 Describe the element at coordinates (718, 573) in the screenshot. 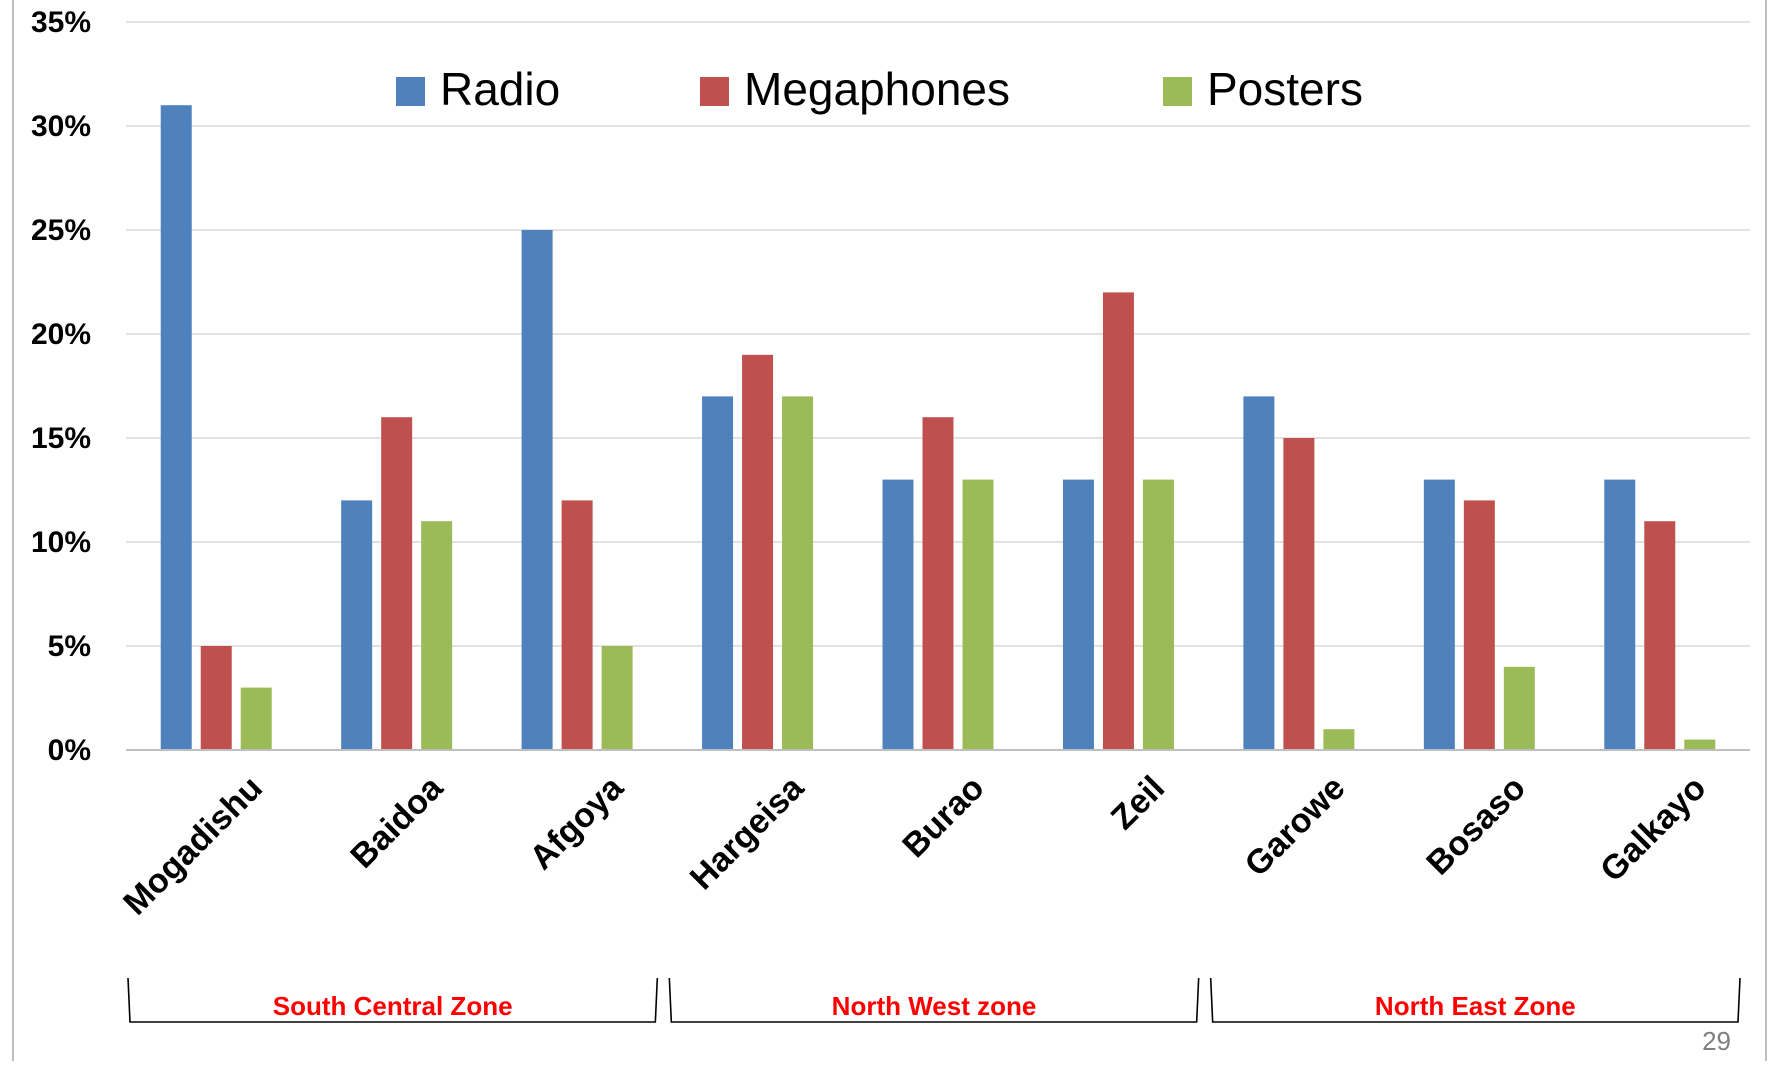

I see `bar-radio-hargeisa` at that location.